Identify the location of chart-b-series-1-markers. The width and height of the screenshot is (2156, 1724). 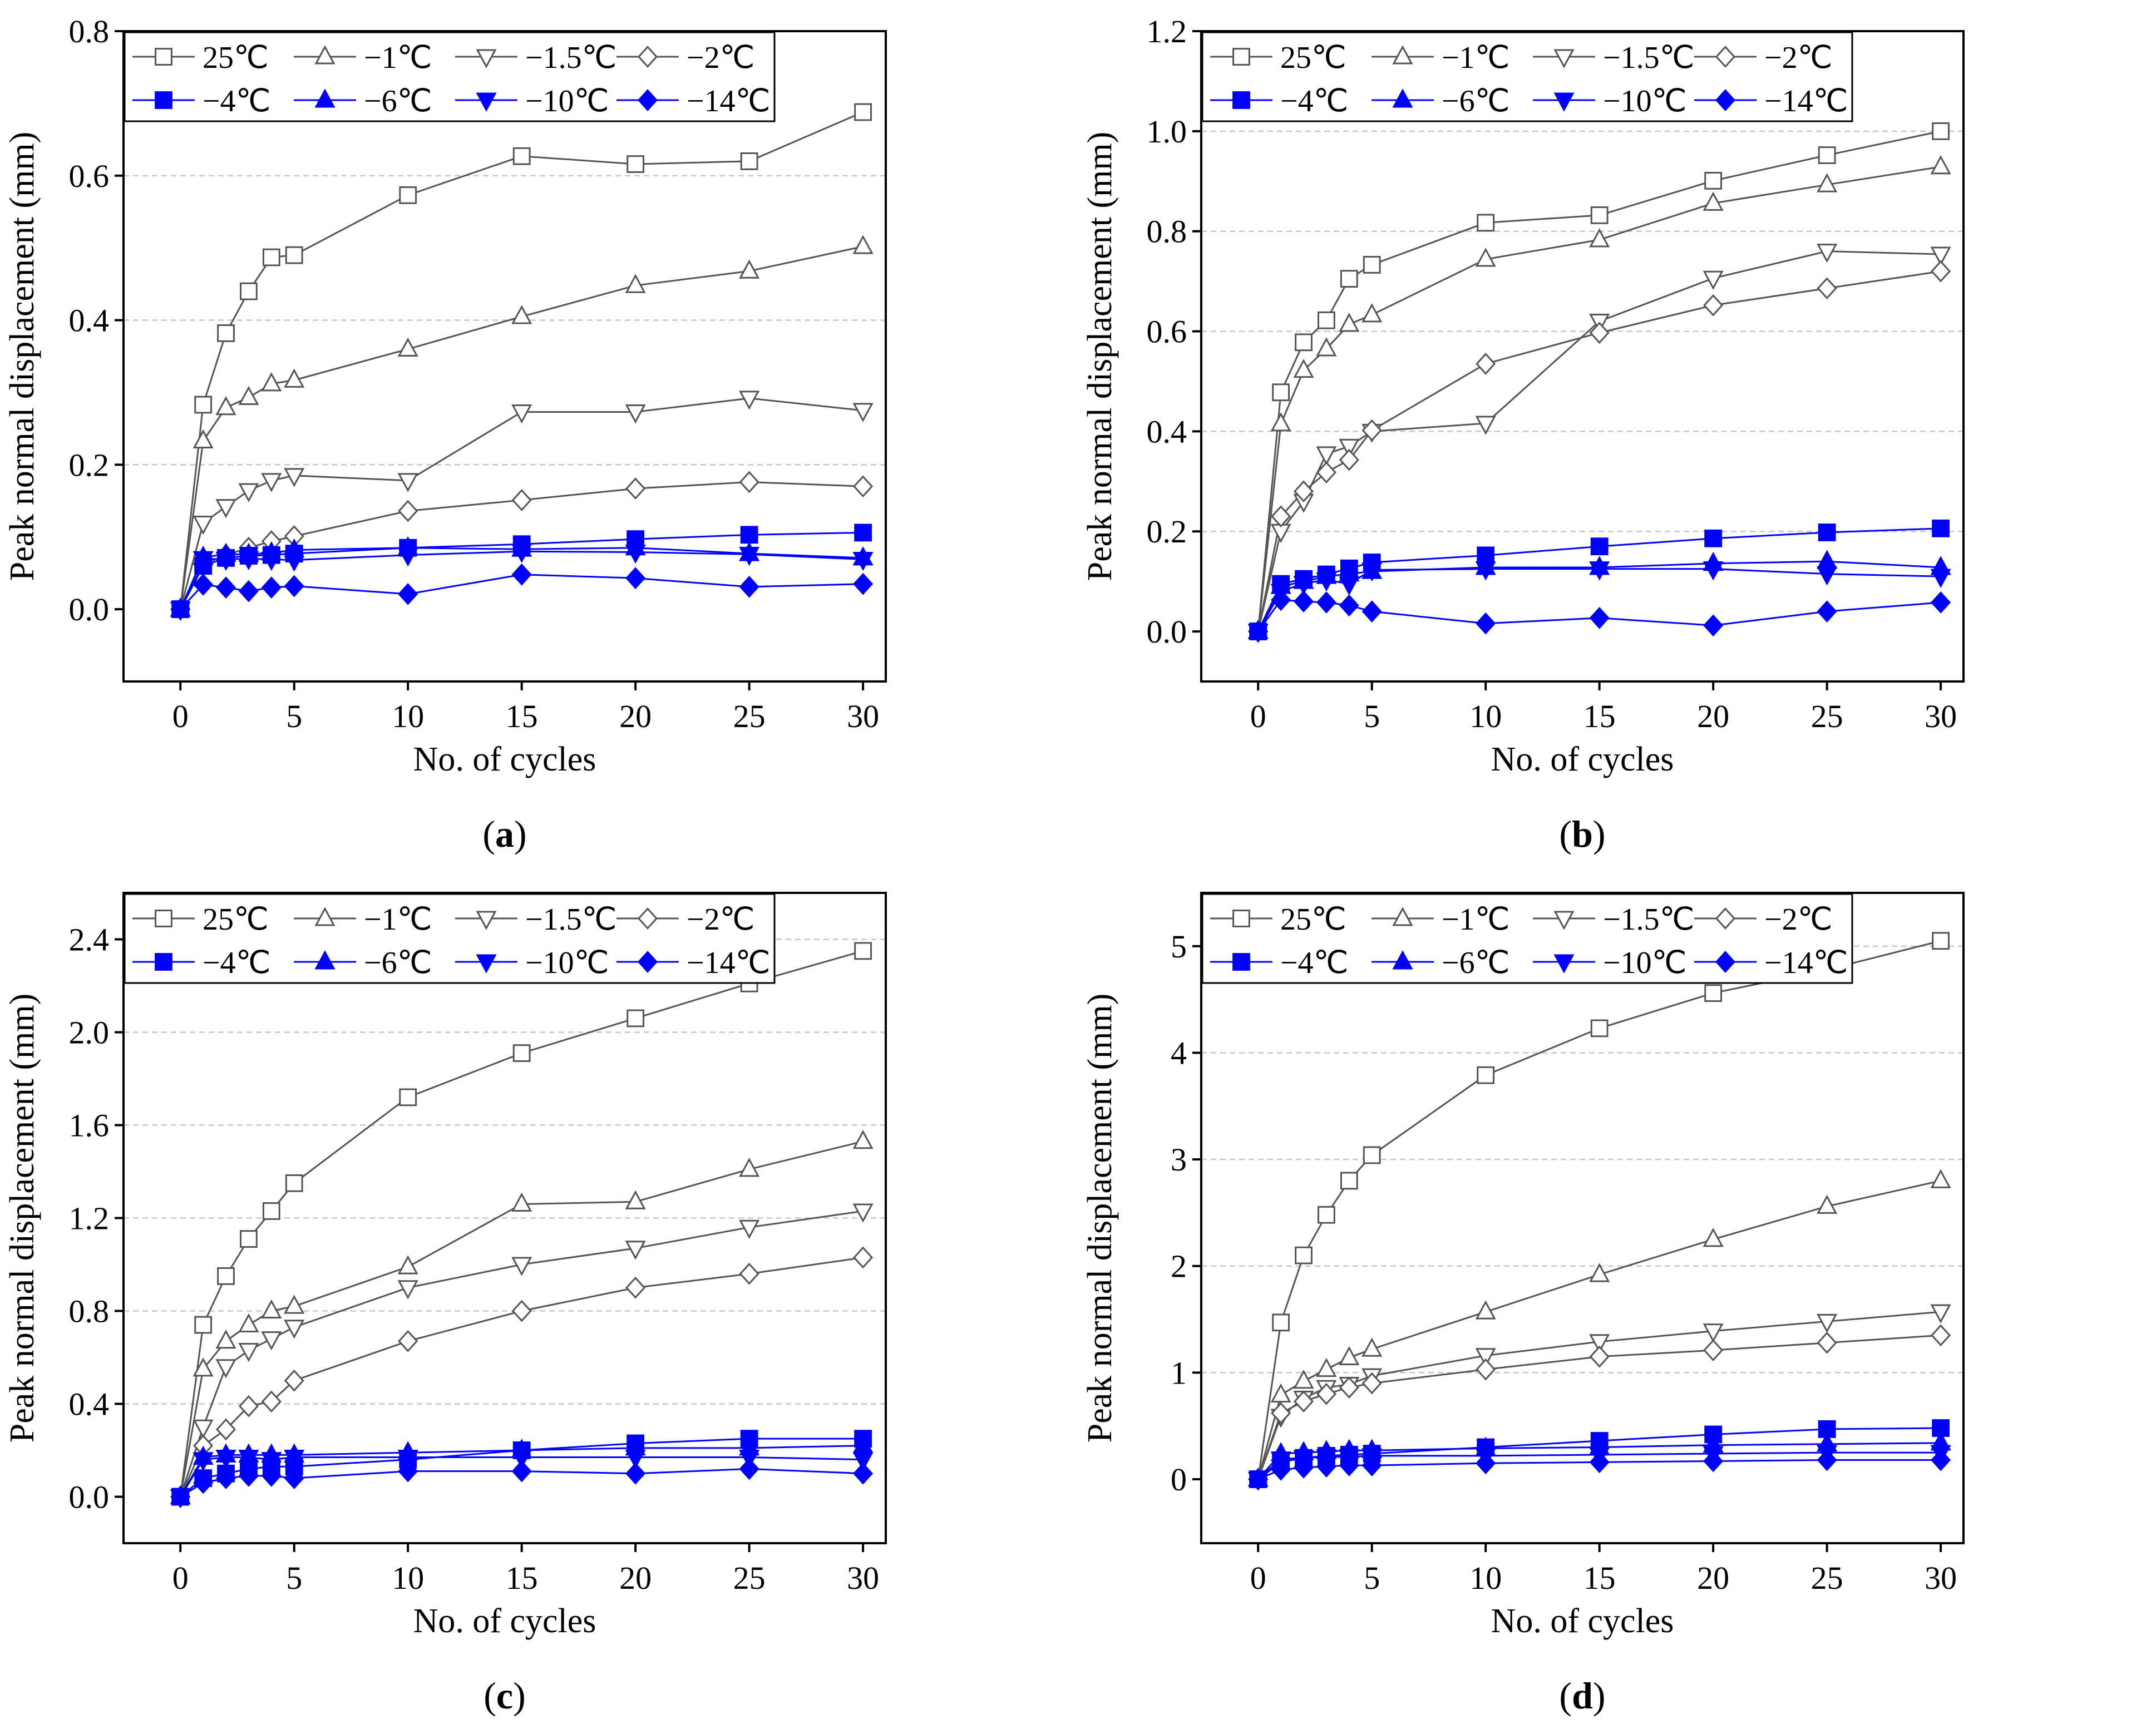
(1599, 397).